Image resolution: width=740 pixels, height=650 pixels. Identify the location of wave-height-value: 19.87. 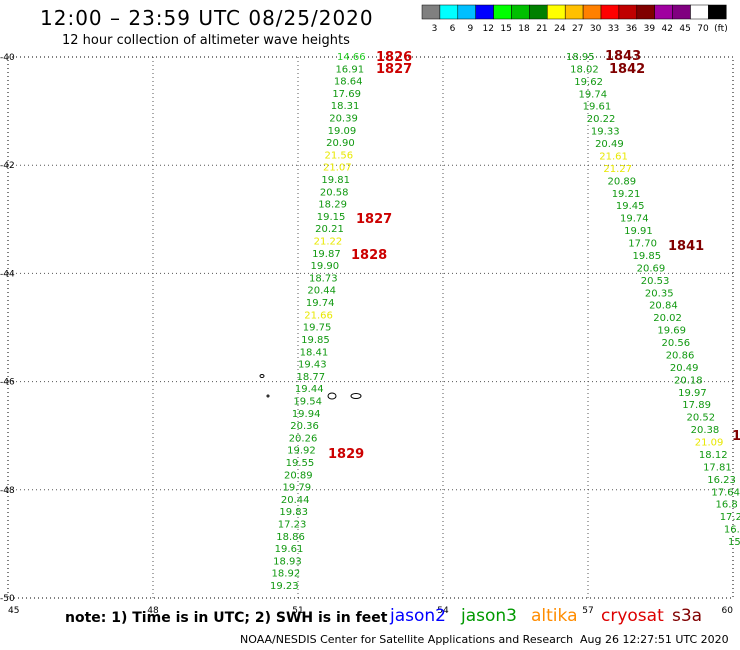
(326, 254).